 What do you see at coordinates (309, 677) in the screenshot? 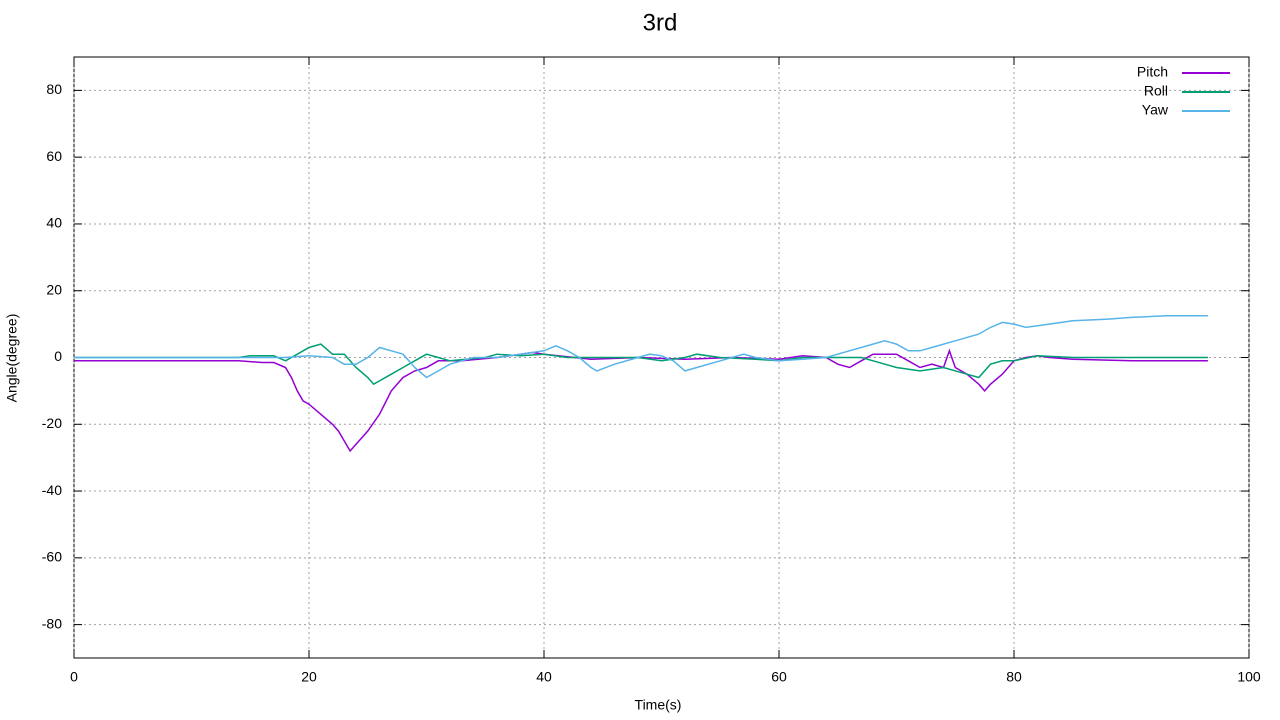
I see `x-tick-label: 20` at bounding box center [309, 677].